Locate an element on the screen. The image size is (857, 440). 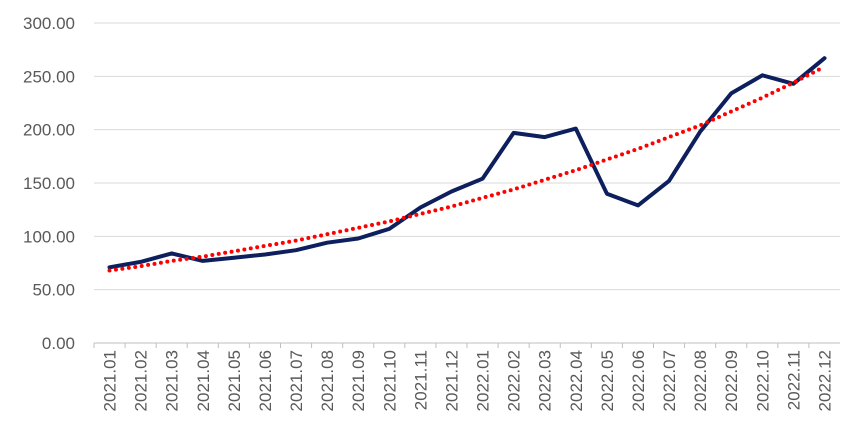
x-tick-label: 2022.11 is located at coordinates (793, 380).